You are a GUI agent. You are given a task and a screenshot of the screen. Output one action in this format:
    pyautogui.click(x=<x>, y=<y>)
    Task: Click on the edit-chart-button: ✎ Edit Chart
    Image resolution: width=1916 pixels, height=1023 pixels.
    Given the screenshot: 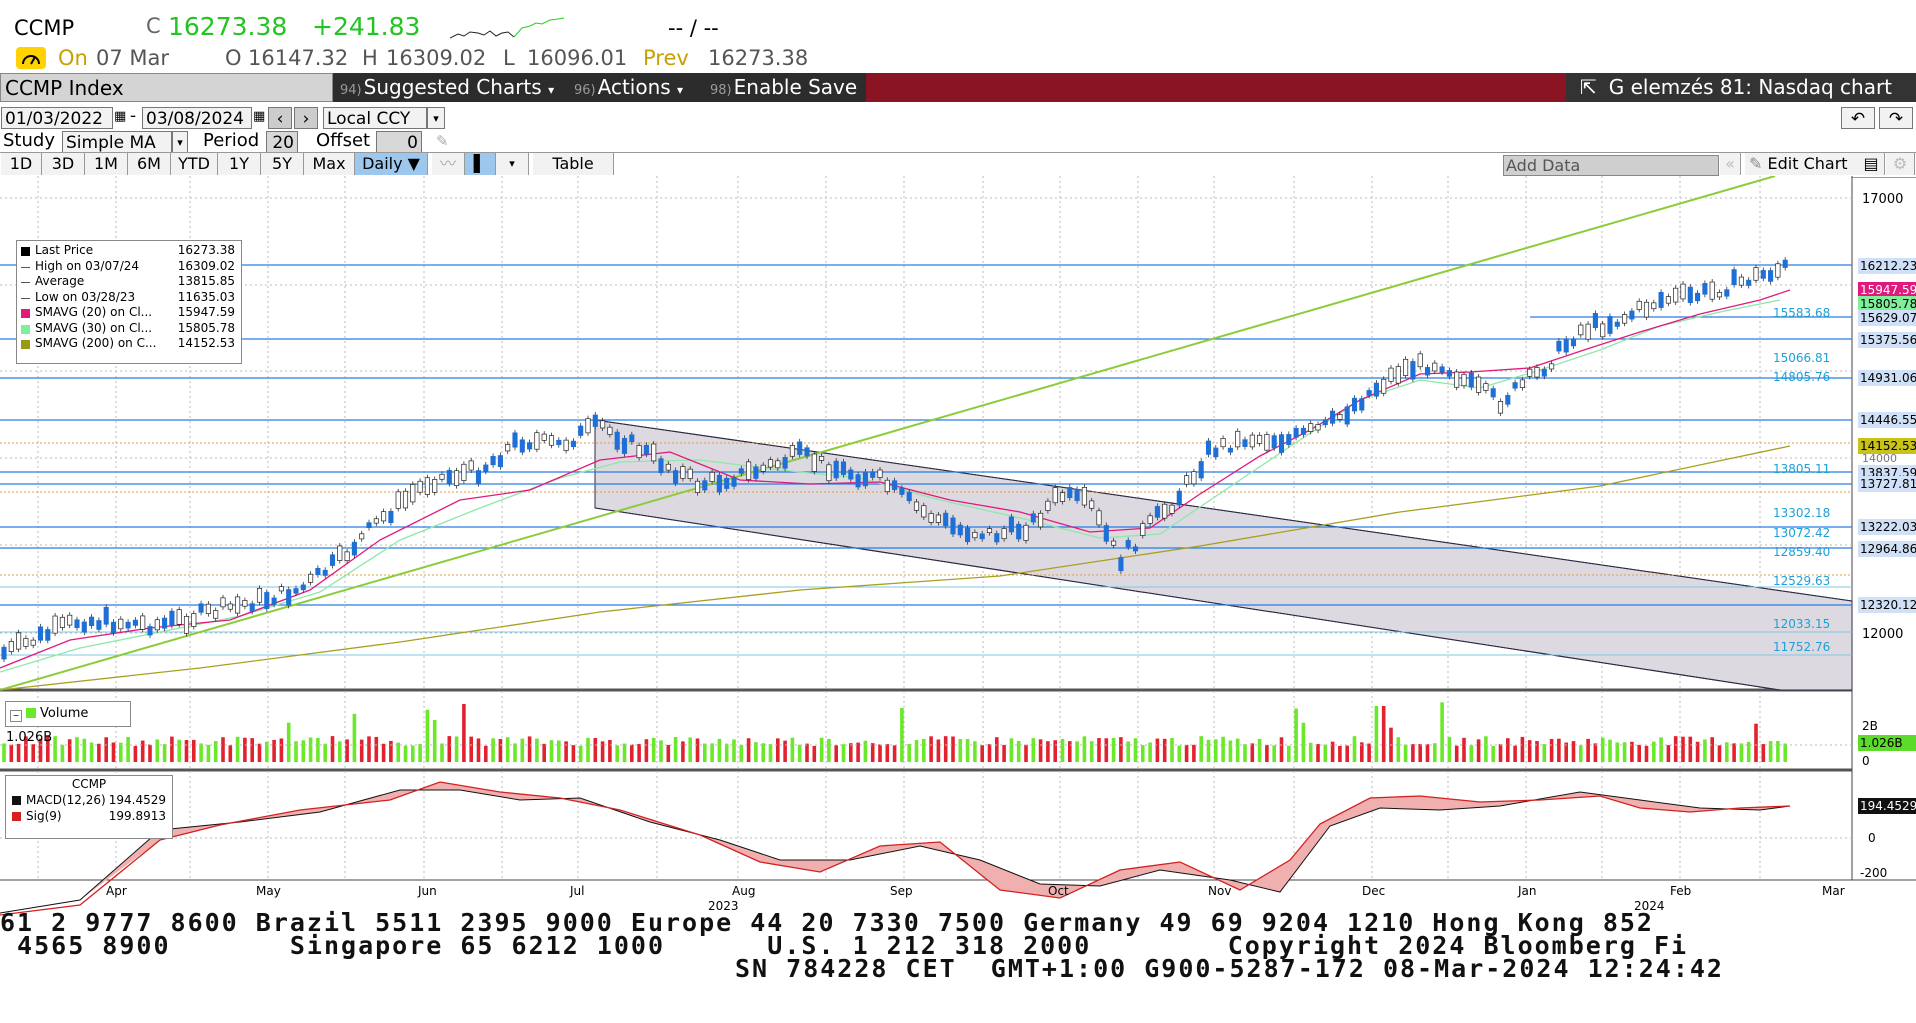 What is the action you would take?
    pyautogui.click(x=1802, y=164)
    